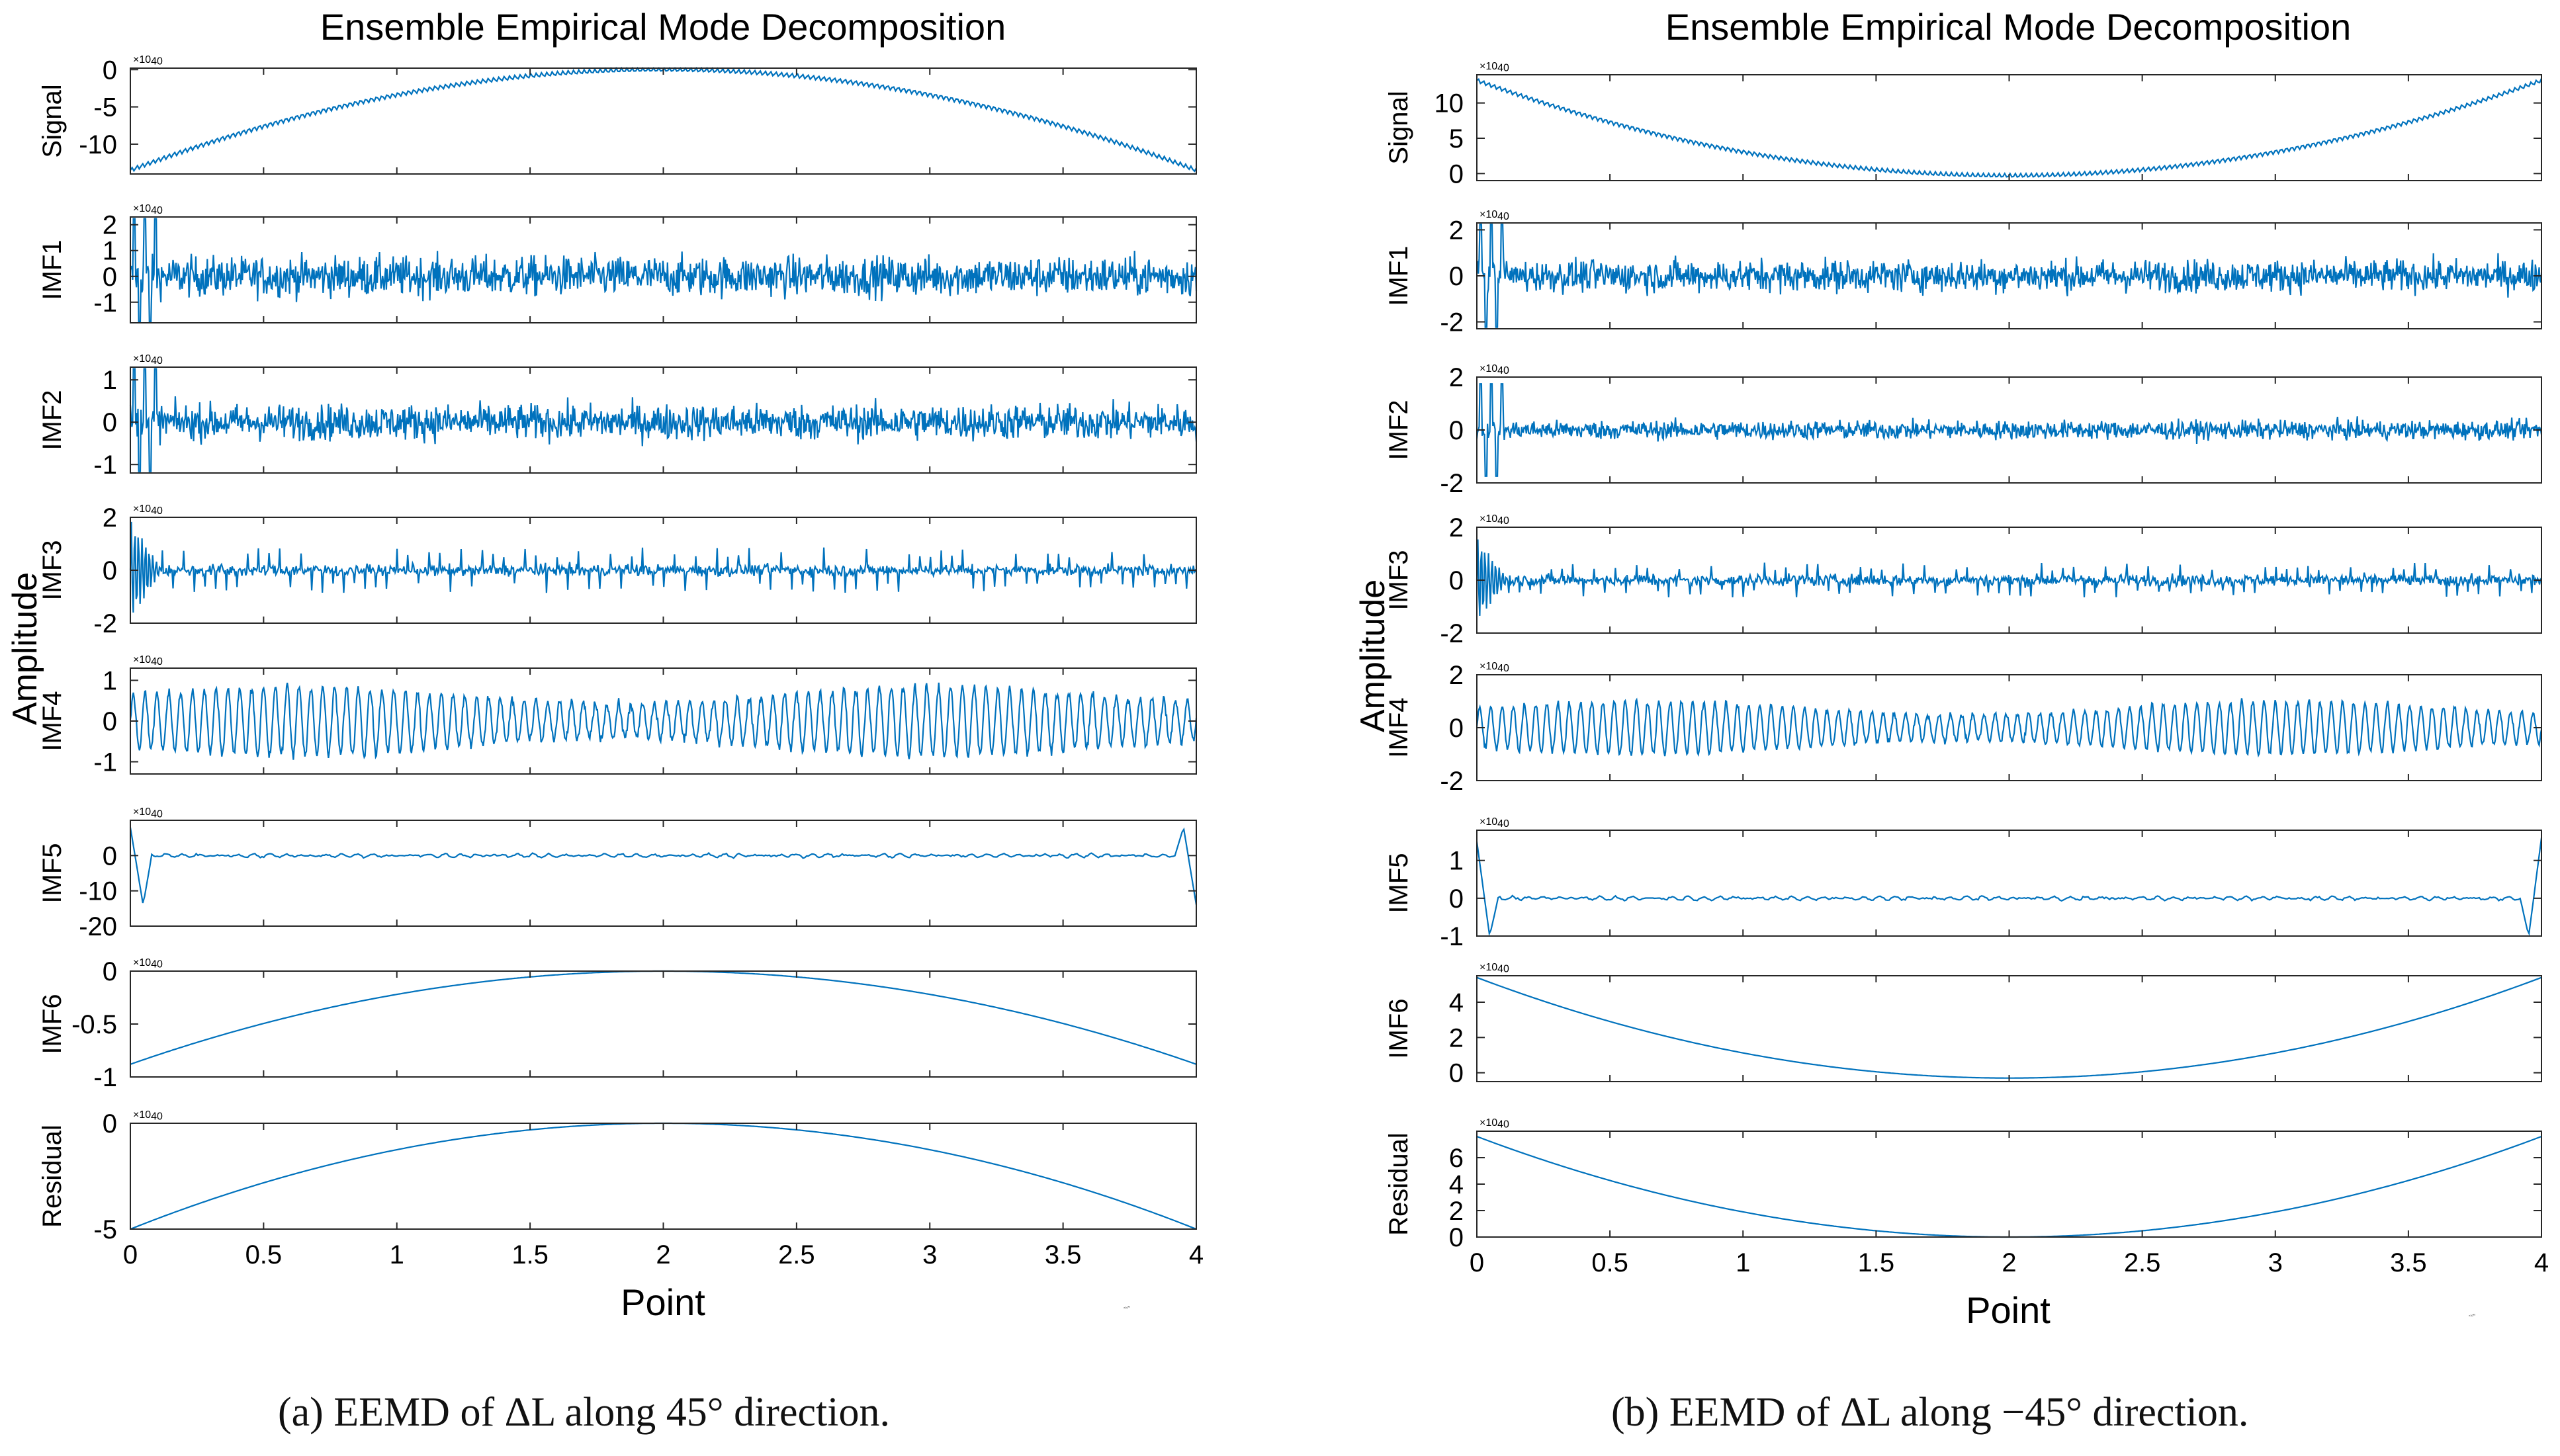 The image size is (2560, 1456). I want to click on x-tick-label: 4, so click(2541, 1262).